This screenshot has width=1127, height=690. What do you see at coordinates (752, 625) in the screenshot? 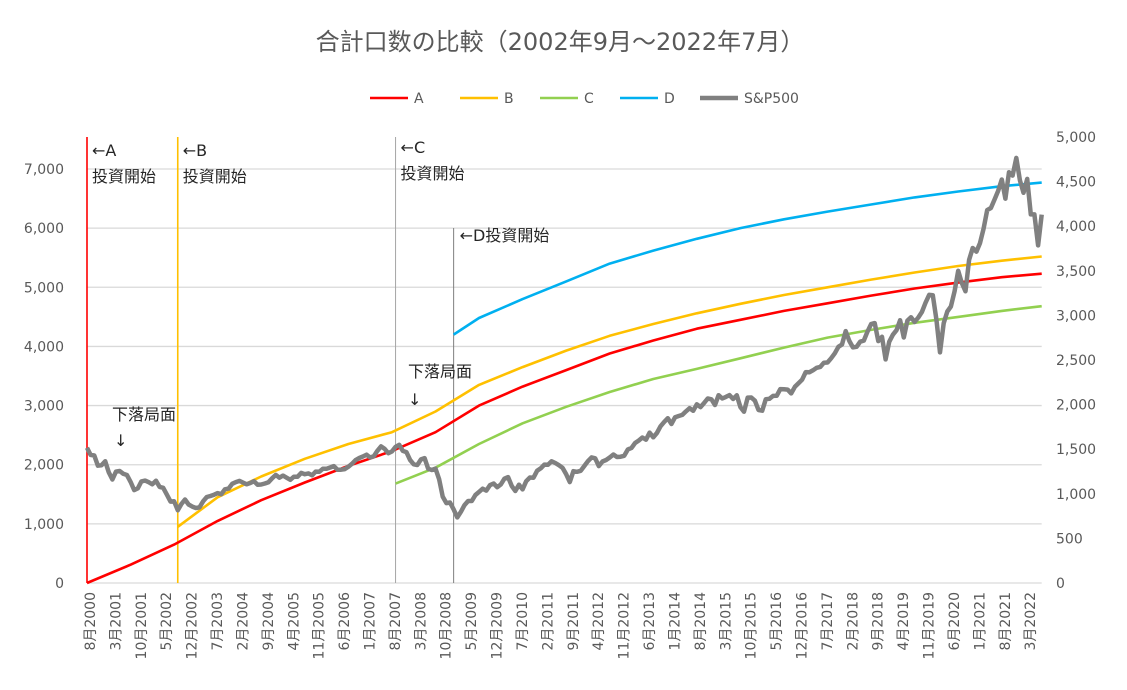
I see `x-tick-label: 10月2015` at bounding box center [752, 625].